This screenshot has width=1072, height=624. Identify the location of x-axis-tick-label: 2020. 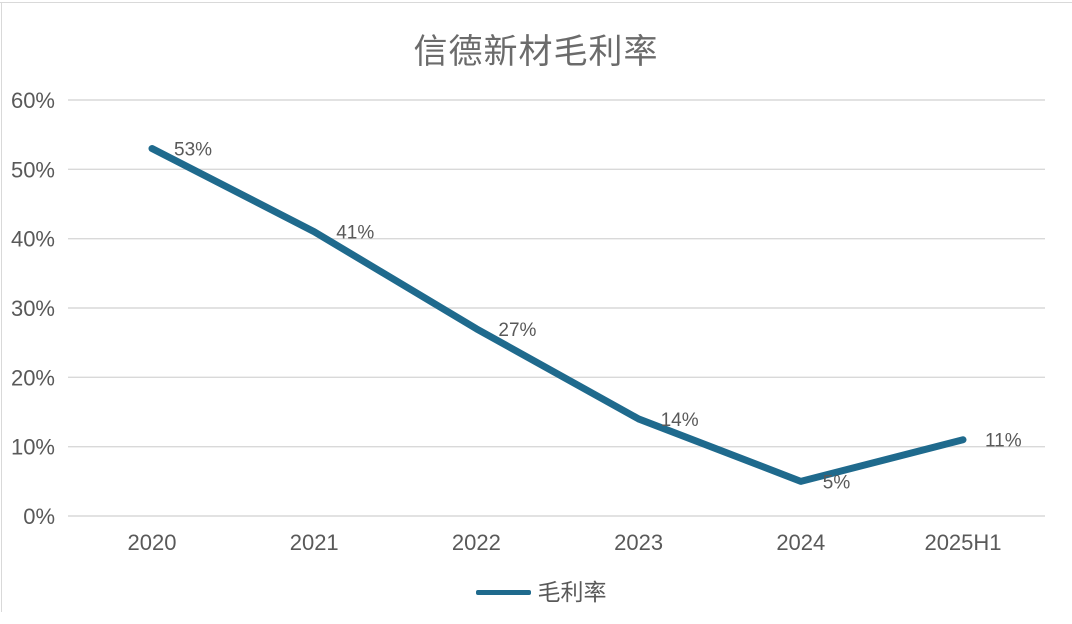
(152, 542).